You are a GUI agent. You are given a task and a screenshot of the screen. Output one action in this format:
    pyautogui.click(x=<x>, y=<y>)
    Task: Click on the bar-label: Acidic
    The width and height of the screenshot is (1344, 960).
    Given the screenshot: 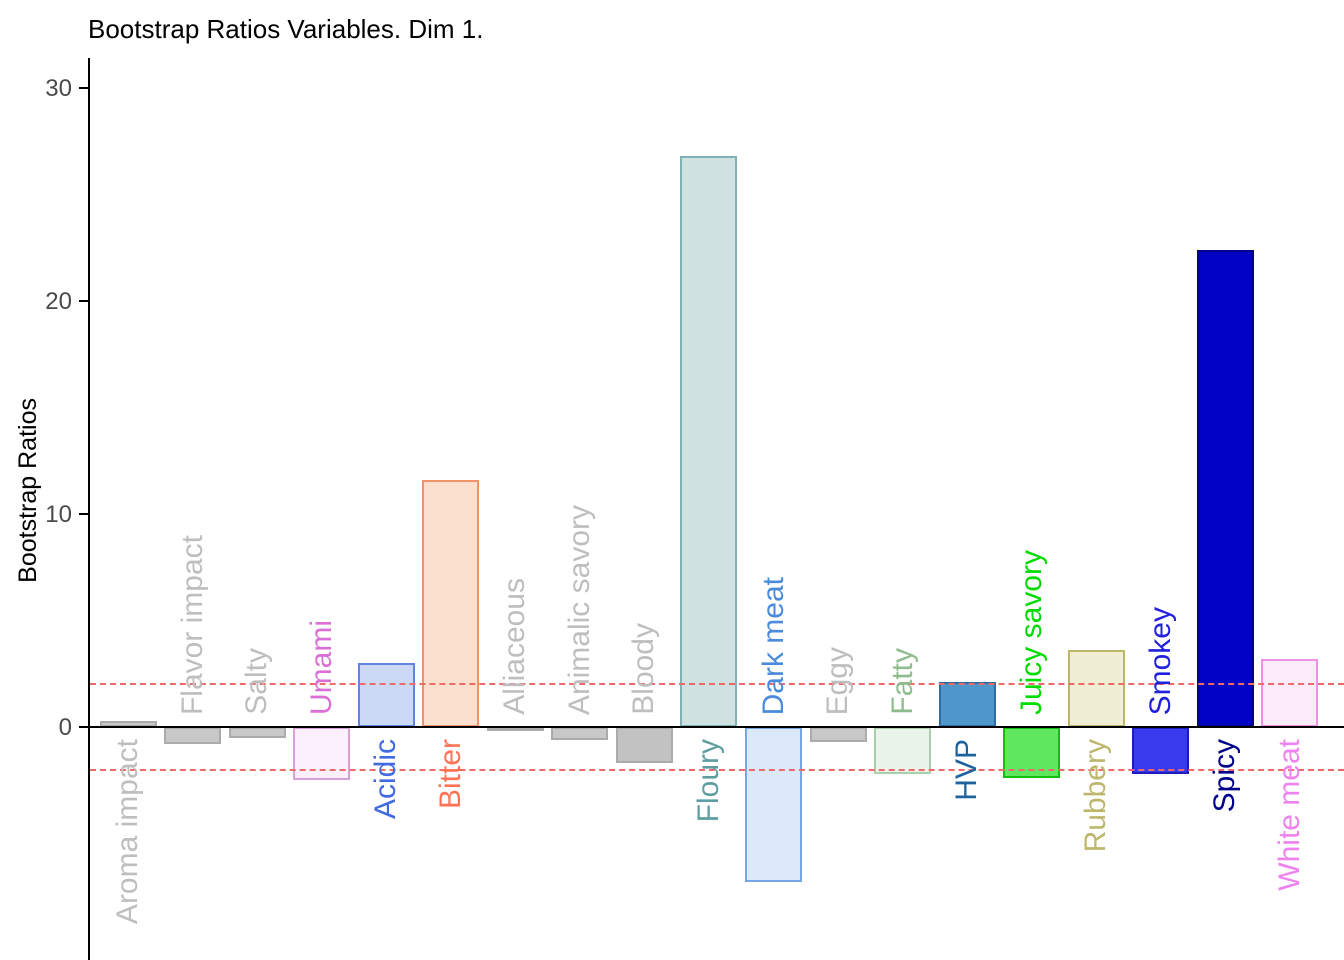 What is the action you would take?
    pyautogui.click(x=386, y=779)
    